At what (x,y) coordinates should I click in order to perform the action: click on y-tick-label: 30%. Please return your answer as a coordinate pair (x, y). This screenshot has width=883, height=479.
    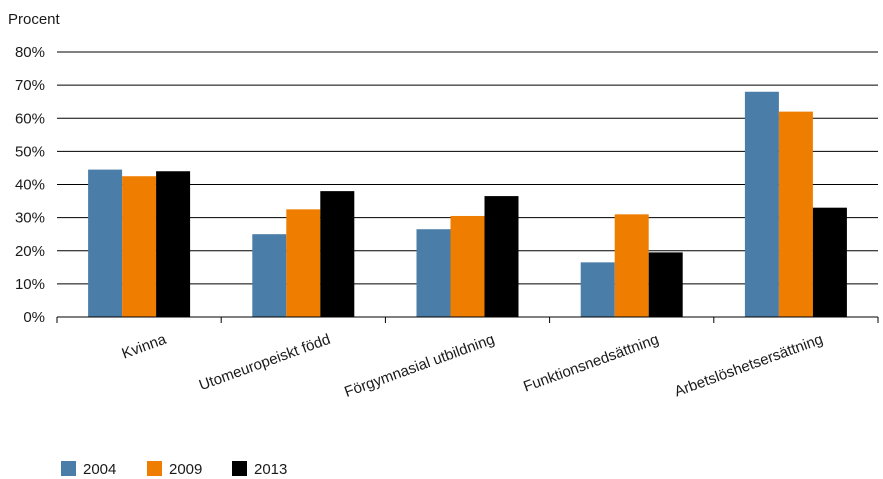
    Looking at the image, I should click on (30, 218).